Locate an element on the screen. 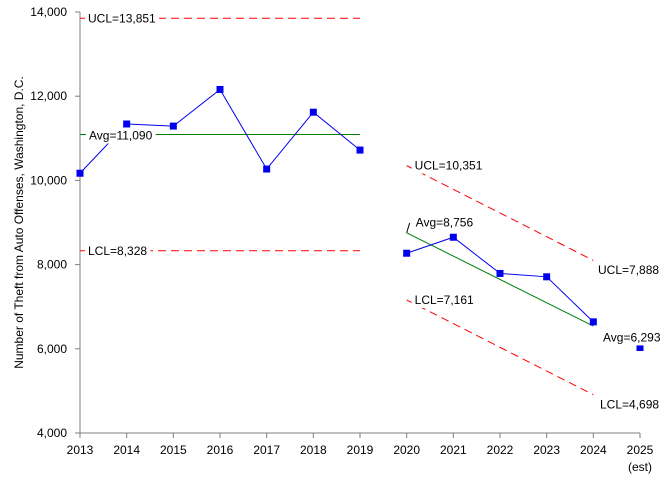 The height and width of the screenshot is (481, 663). y-tick-label: 10,000 is located at coordinates (48, 180).